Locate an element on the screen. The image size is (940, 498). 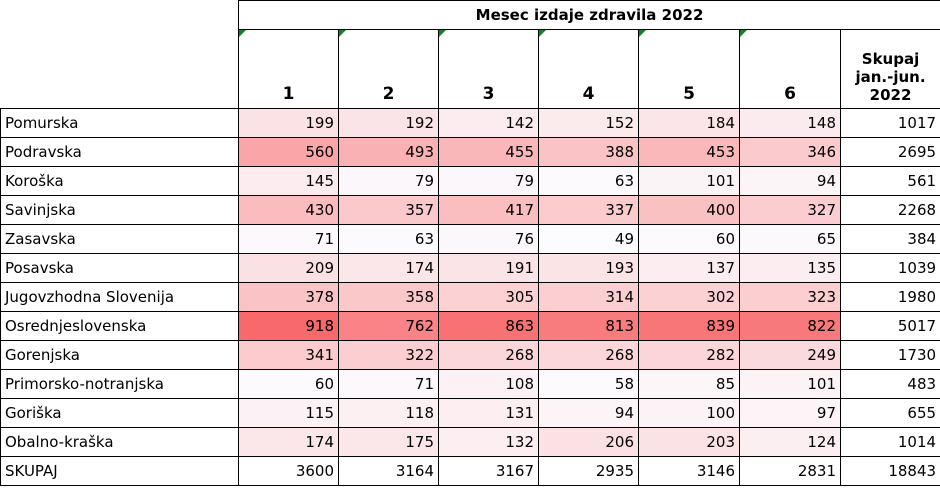
cell-value: 192 is located at coordinates (388, 123).